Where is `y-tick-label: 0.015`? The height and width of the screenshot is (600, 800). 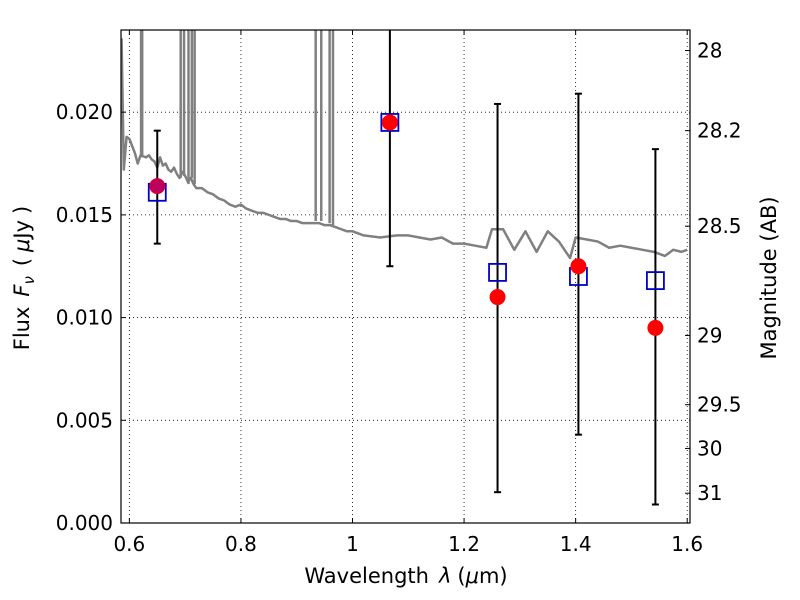
y-tick-label: 0.015 is located at coordinates (84, 215).